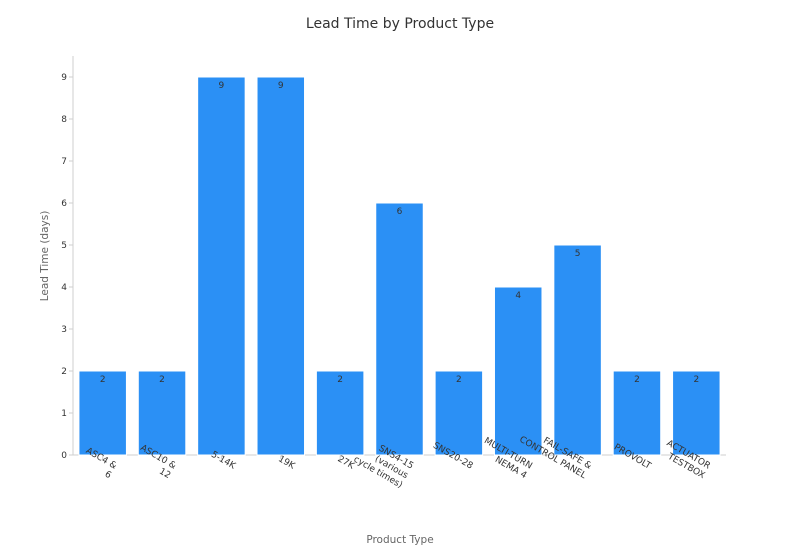  What do you see at coordinates (400, 212) in the screenshot?
I see `data-label: 6` at bounding box center [400, 212].